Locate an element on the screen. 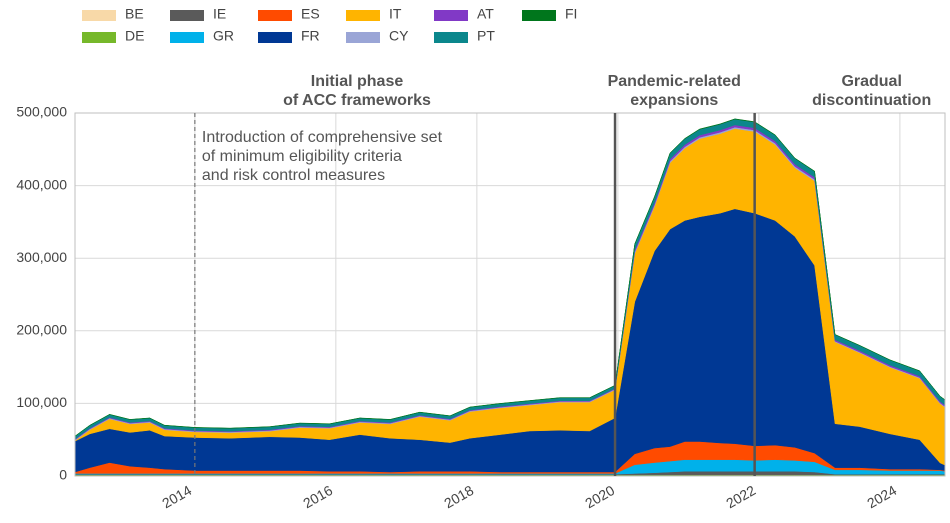  phase-label: Pandemic-related is located at coordinates (674, 81).